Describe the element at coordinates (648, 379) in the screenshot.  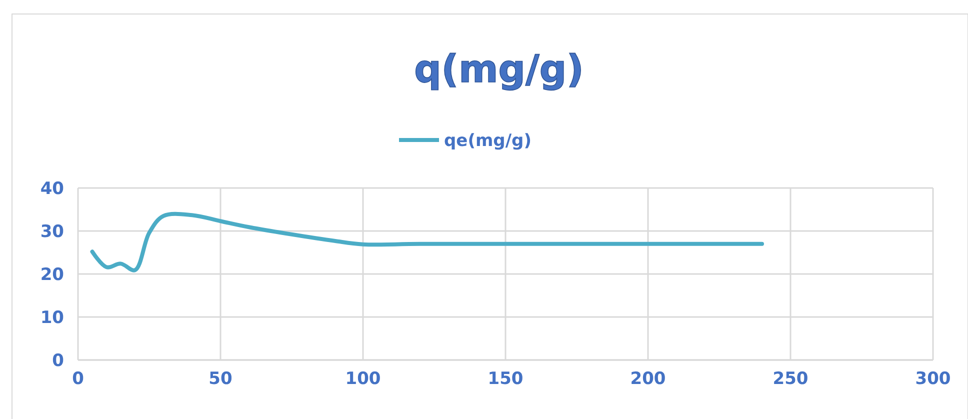
I see `x-tick-label: 200` at that location.